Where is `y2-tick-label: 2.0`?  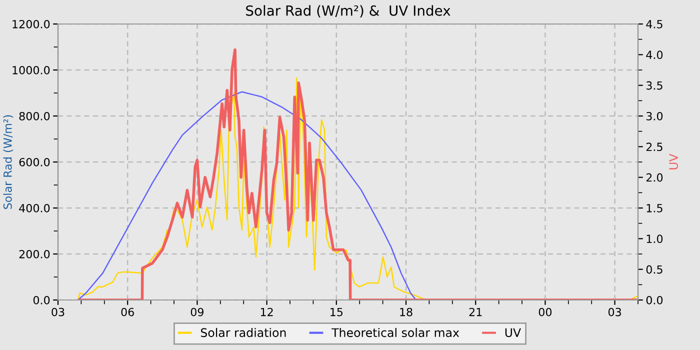
y2-tick-label: 2.0 is located at coordinates (654, 177).